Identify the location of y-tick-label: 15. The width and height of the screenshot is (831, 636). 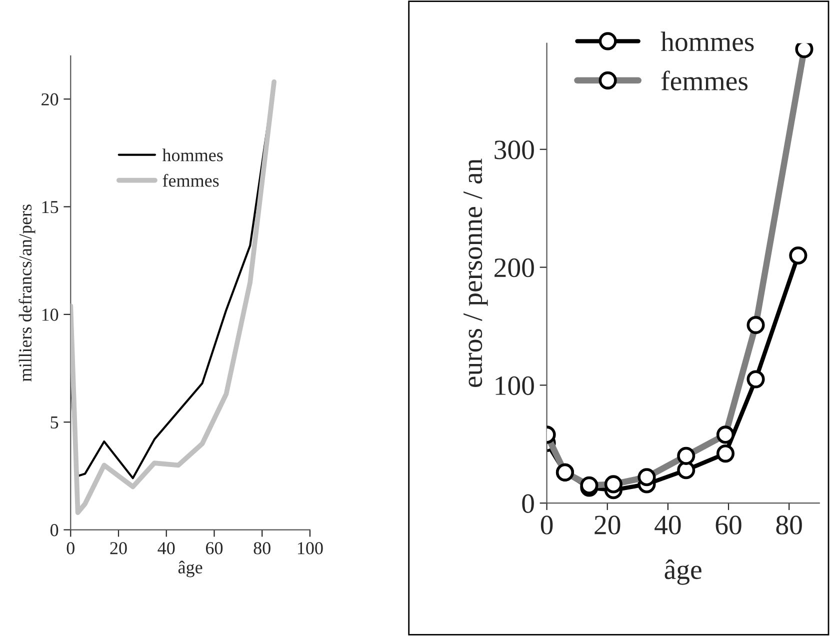
(50, 207).